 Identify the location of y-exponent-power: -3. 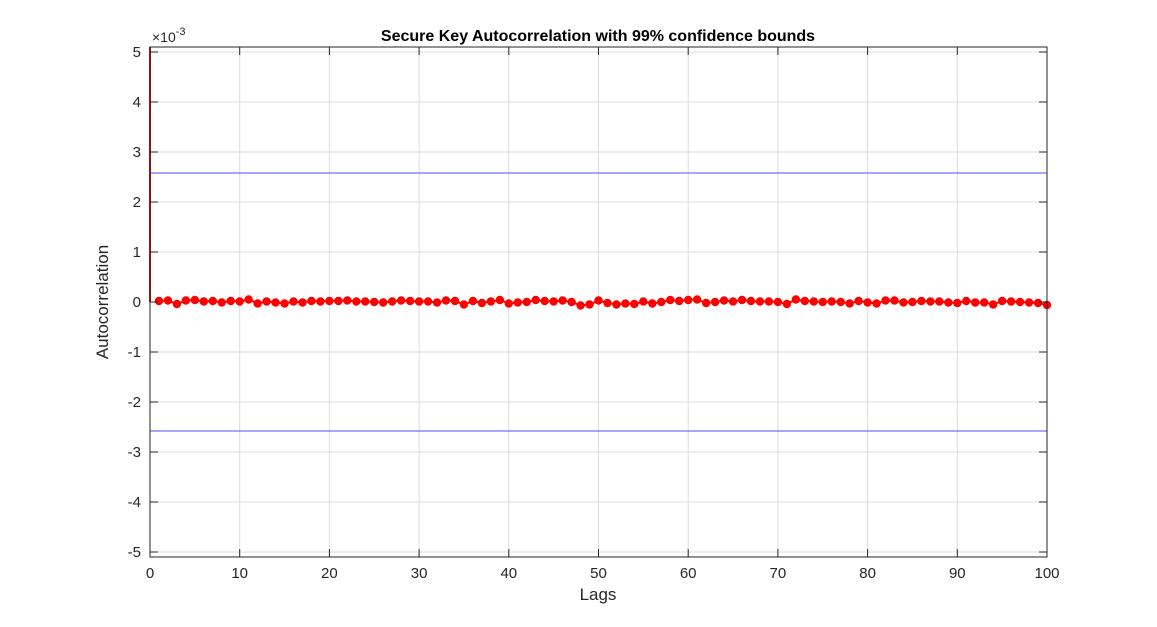
(181, 32).